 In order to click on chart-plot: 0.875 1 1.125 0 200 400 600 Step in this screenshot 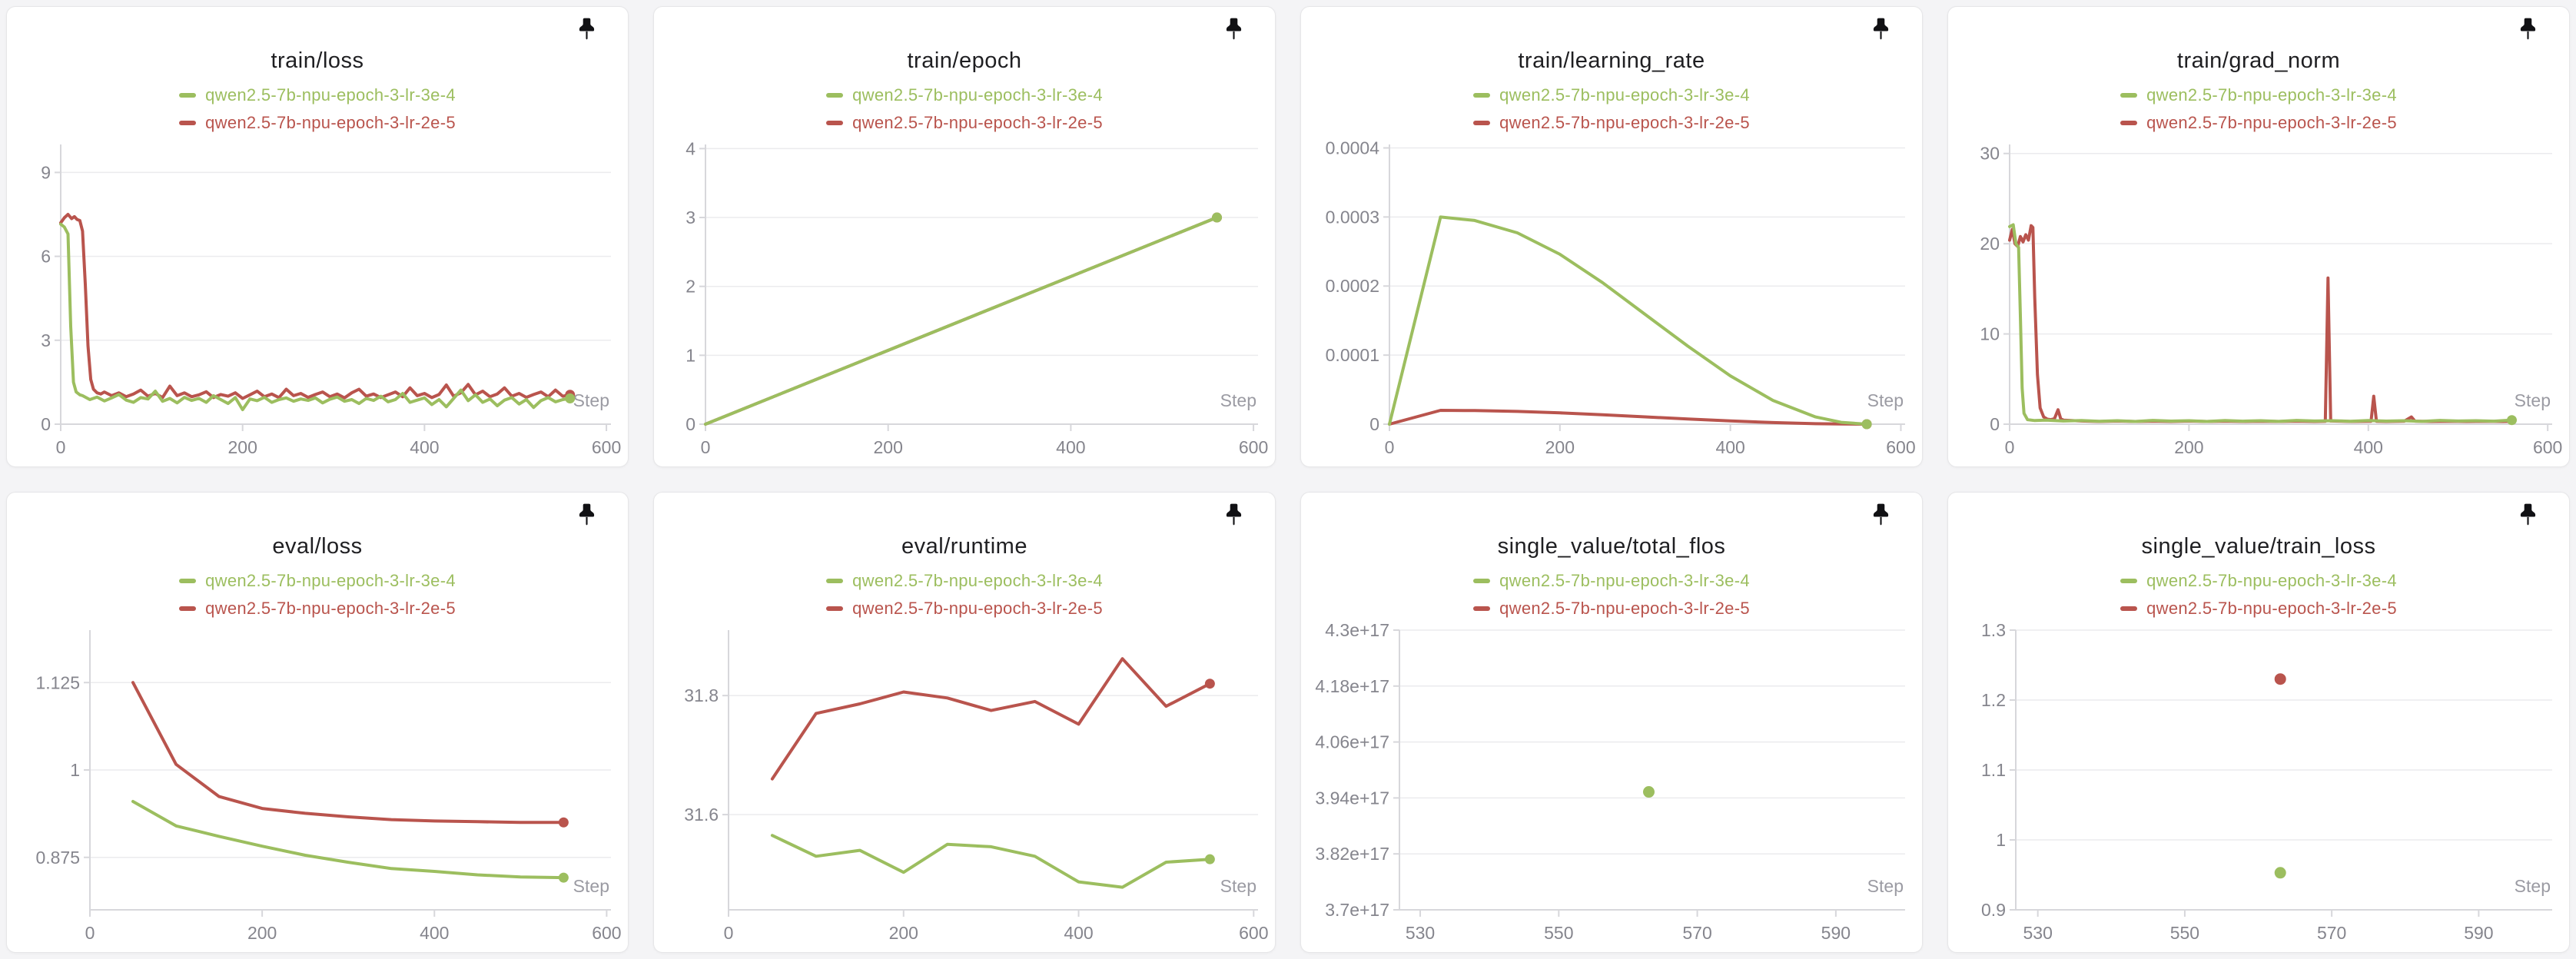, I will do `click(318, 786)`.